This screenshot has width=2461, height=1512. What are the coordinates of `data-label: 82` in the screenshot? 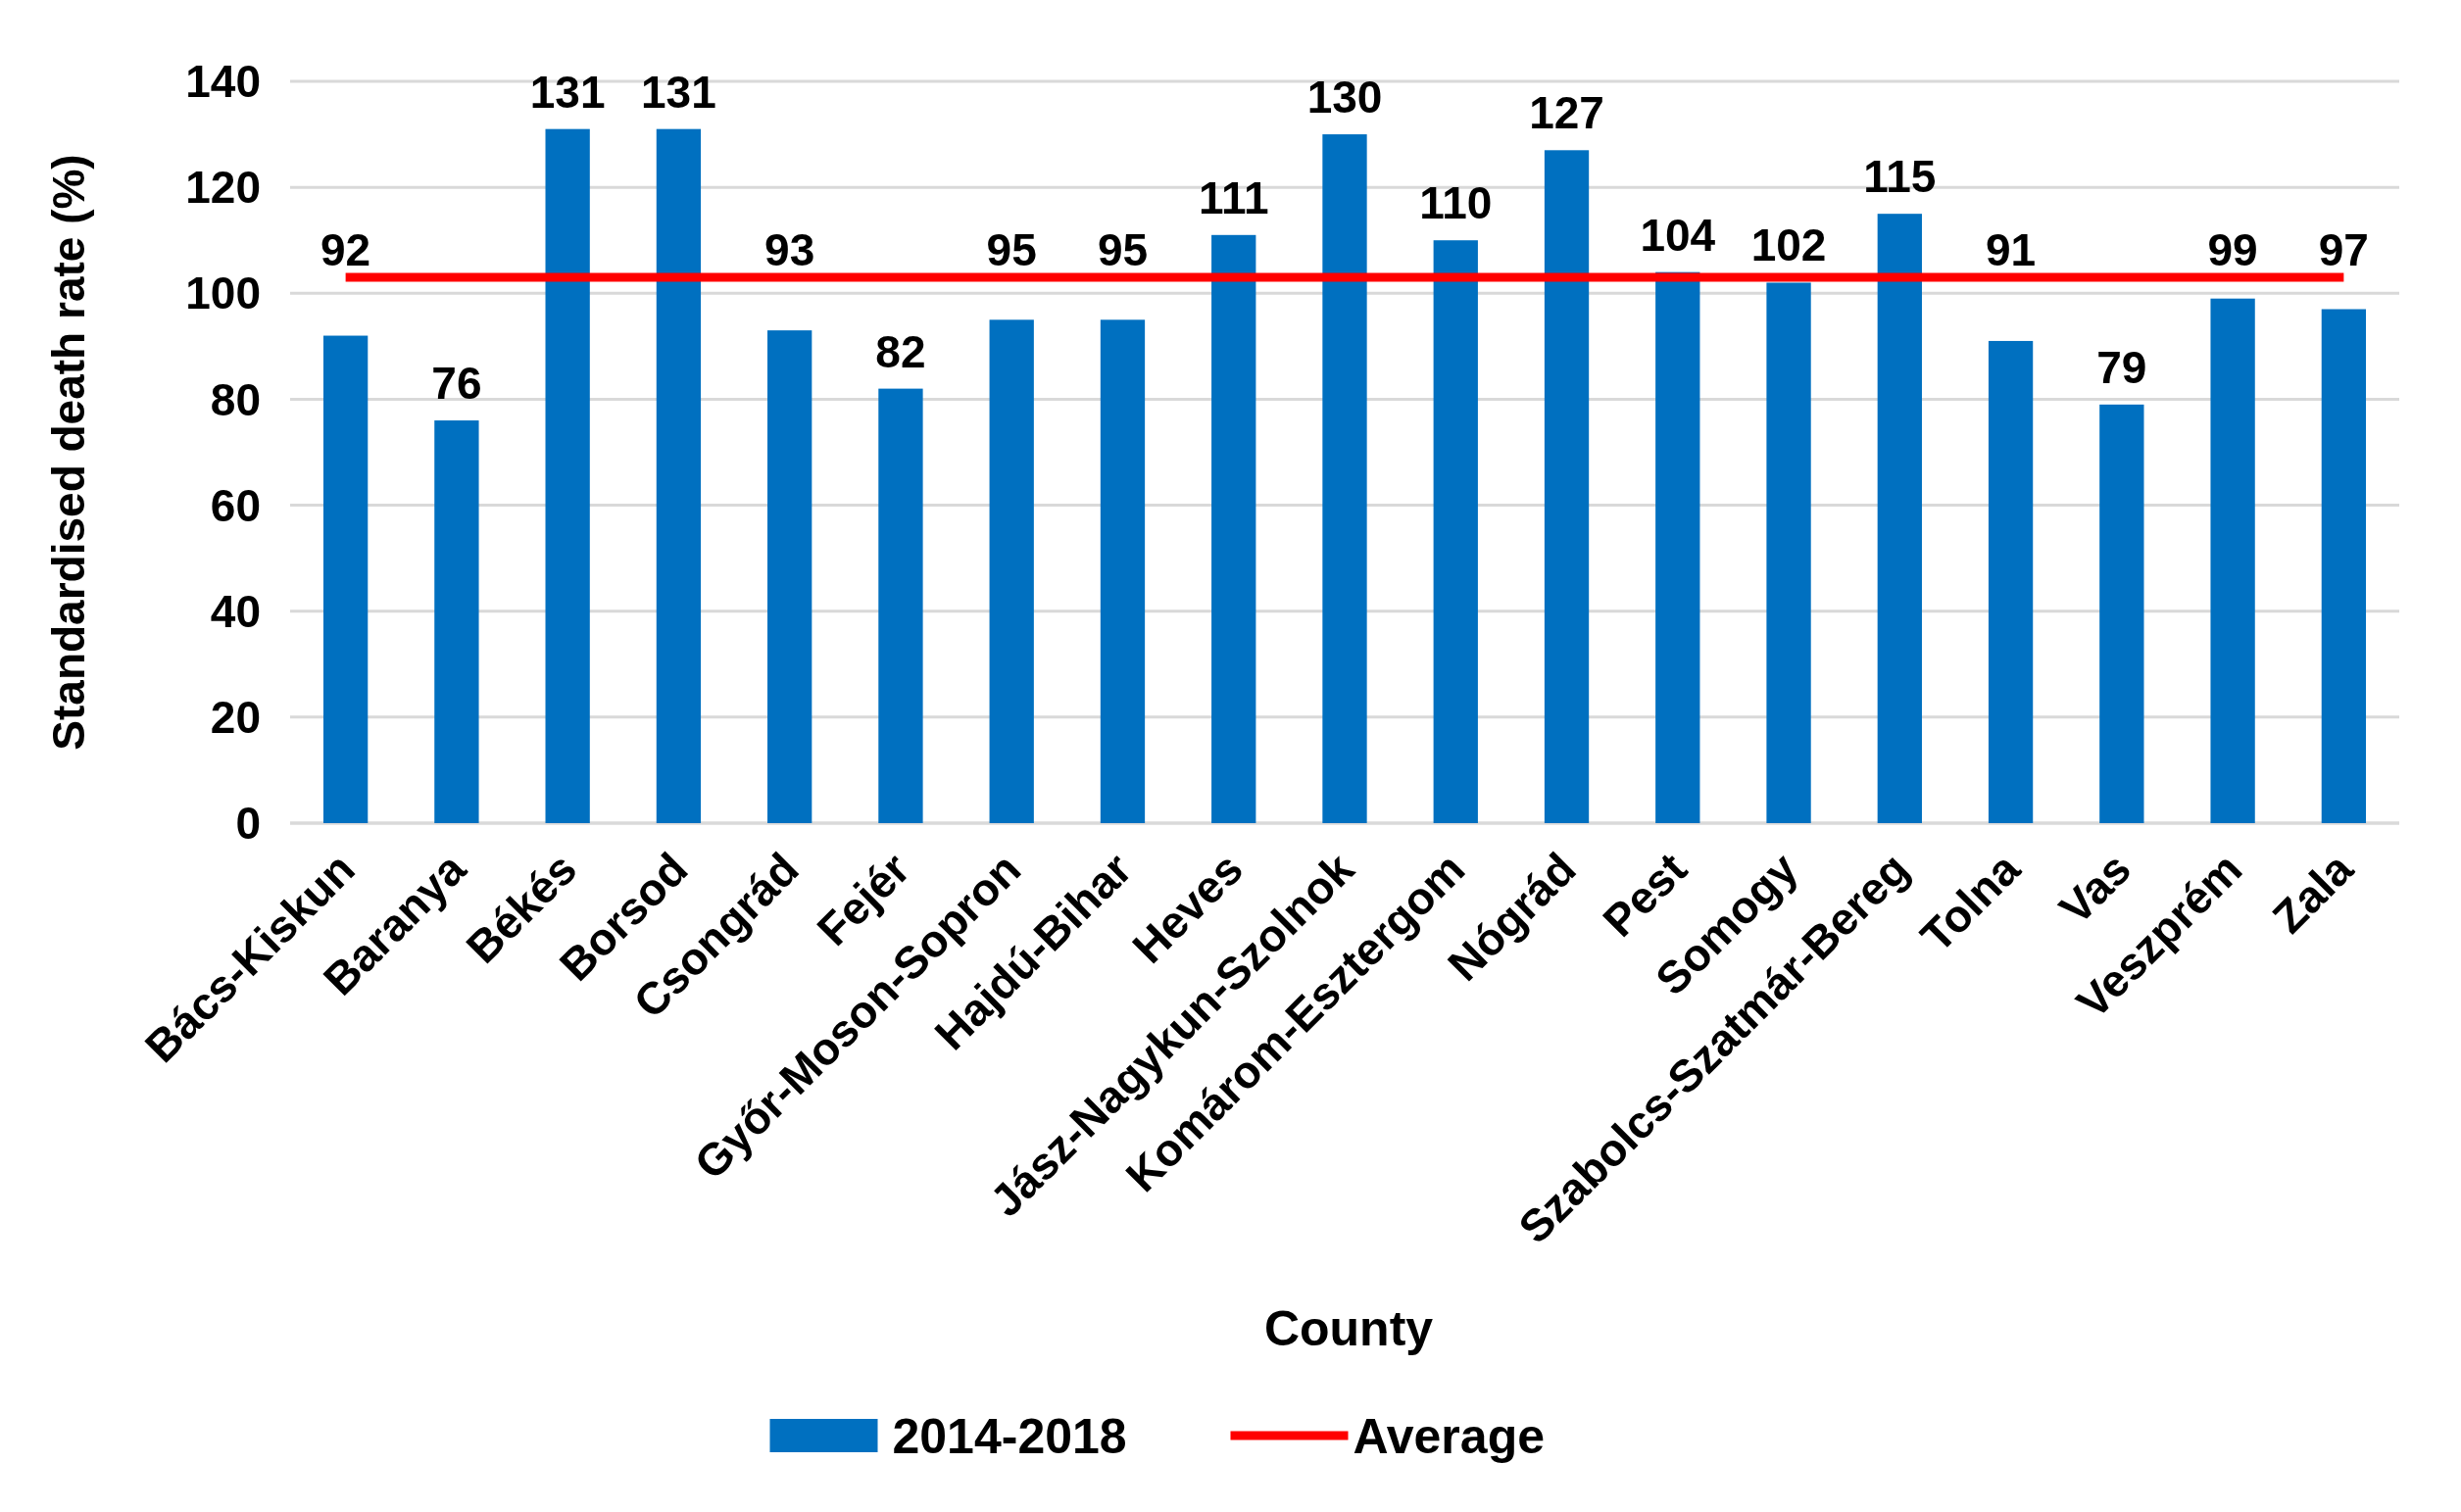 It's located at (900, 351).